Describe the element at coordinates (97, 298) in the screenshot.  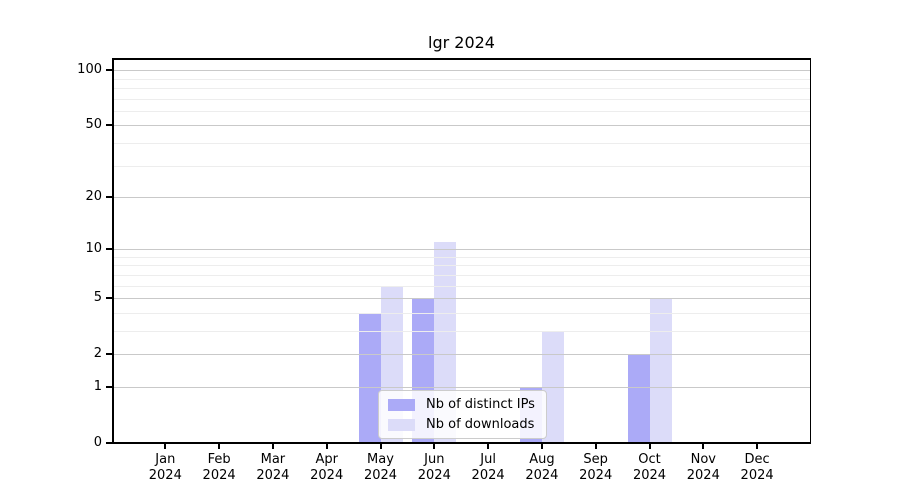
I see `y-tick-label: 5` at that location.